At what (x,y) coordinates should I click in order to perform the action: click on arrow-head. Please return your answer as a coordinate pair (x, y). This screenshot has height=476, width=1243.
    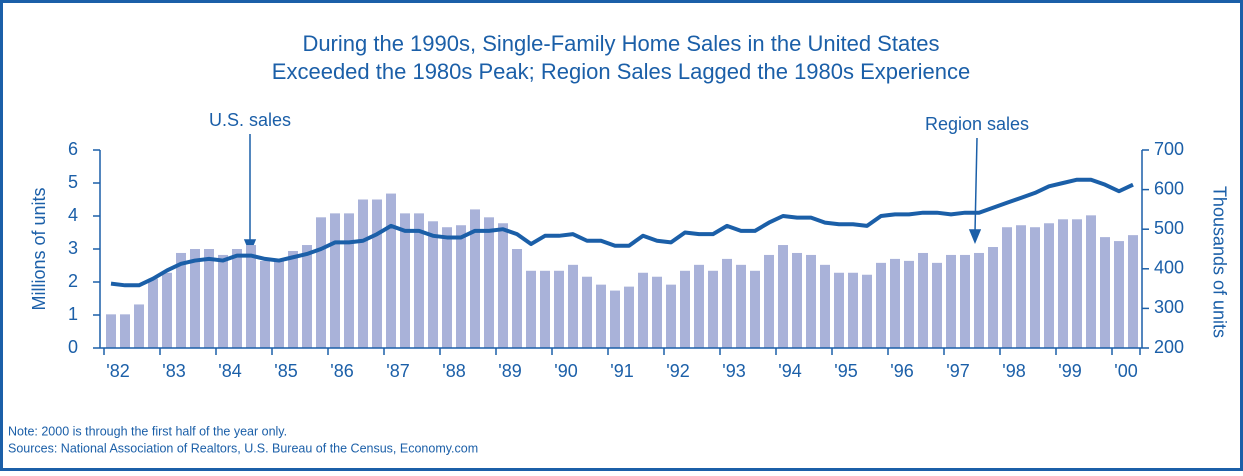
    Looking at the image, I should click on (975, 236).